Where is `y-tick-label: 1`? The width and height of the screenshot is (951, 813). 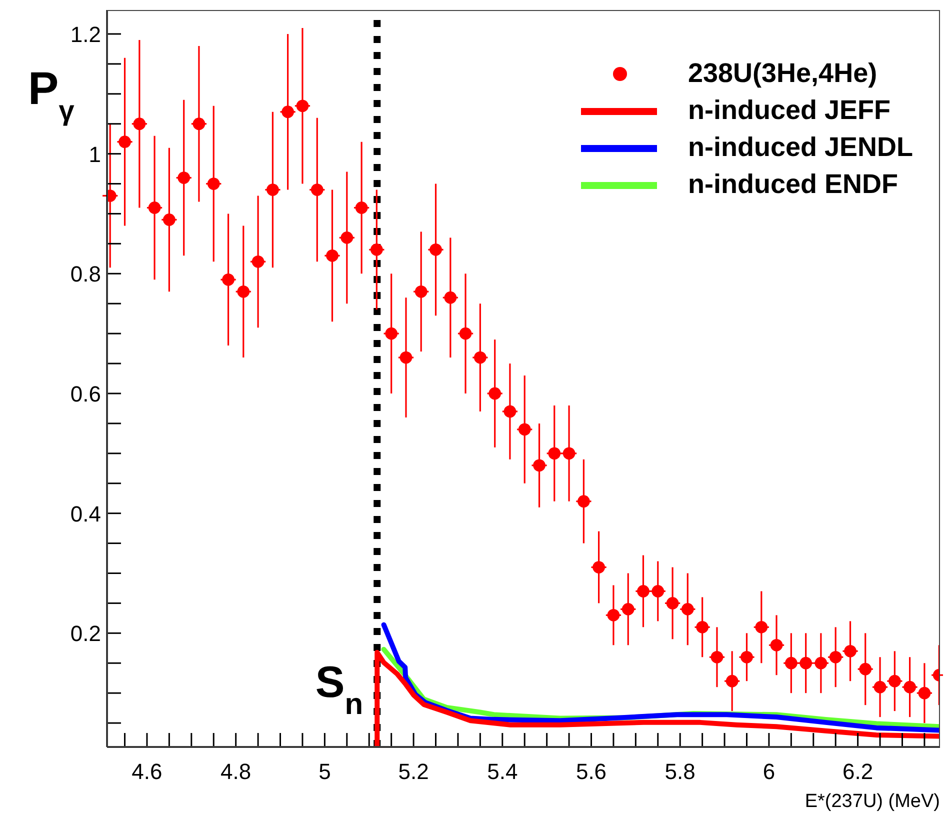
y-tick-label: 1 is located at coordinates (94, 154).